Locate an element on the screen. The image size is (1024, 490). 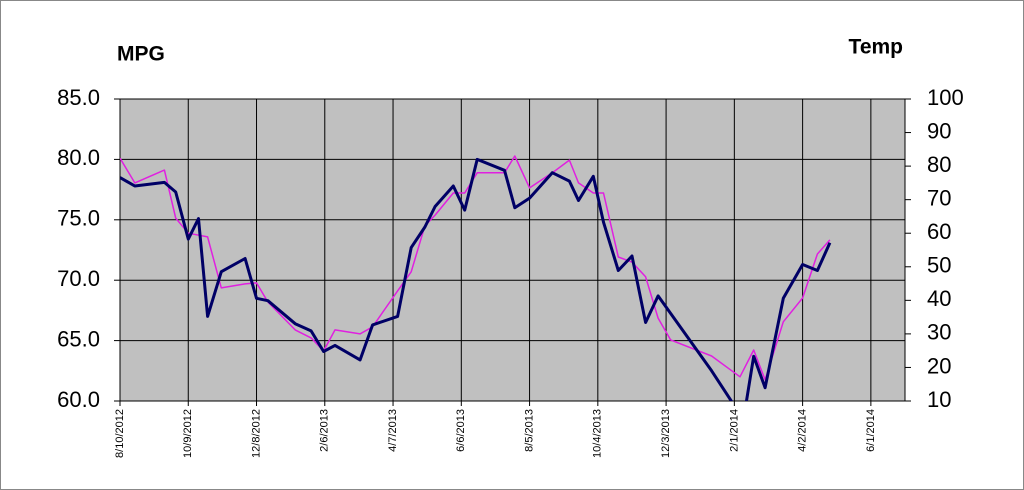
y2-tick-label: 100 is located at coordinates (945, 97).